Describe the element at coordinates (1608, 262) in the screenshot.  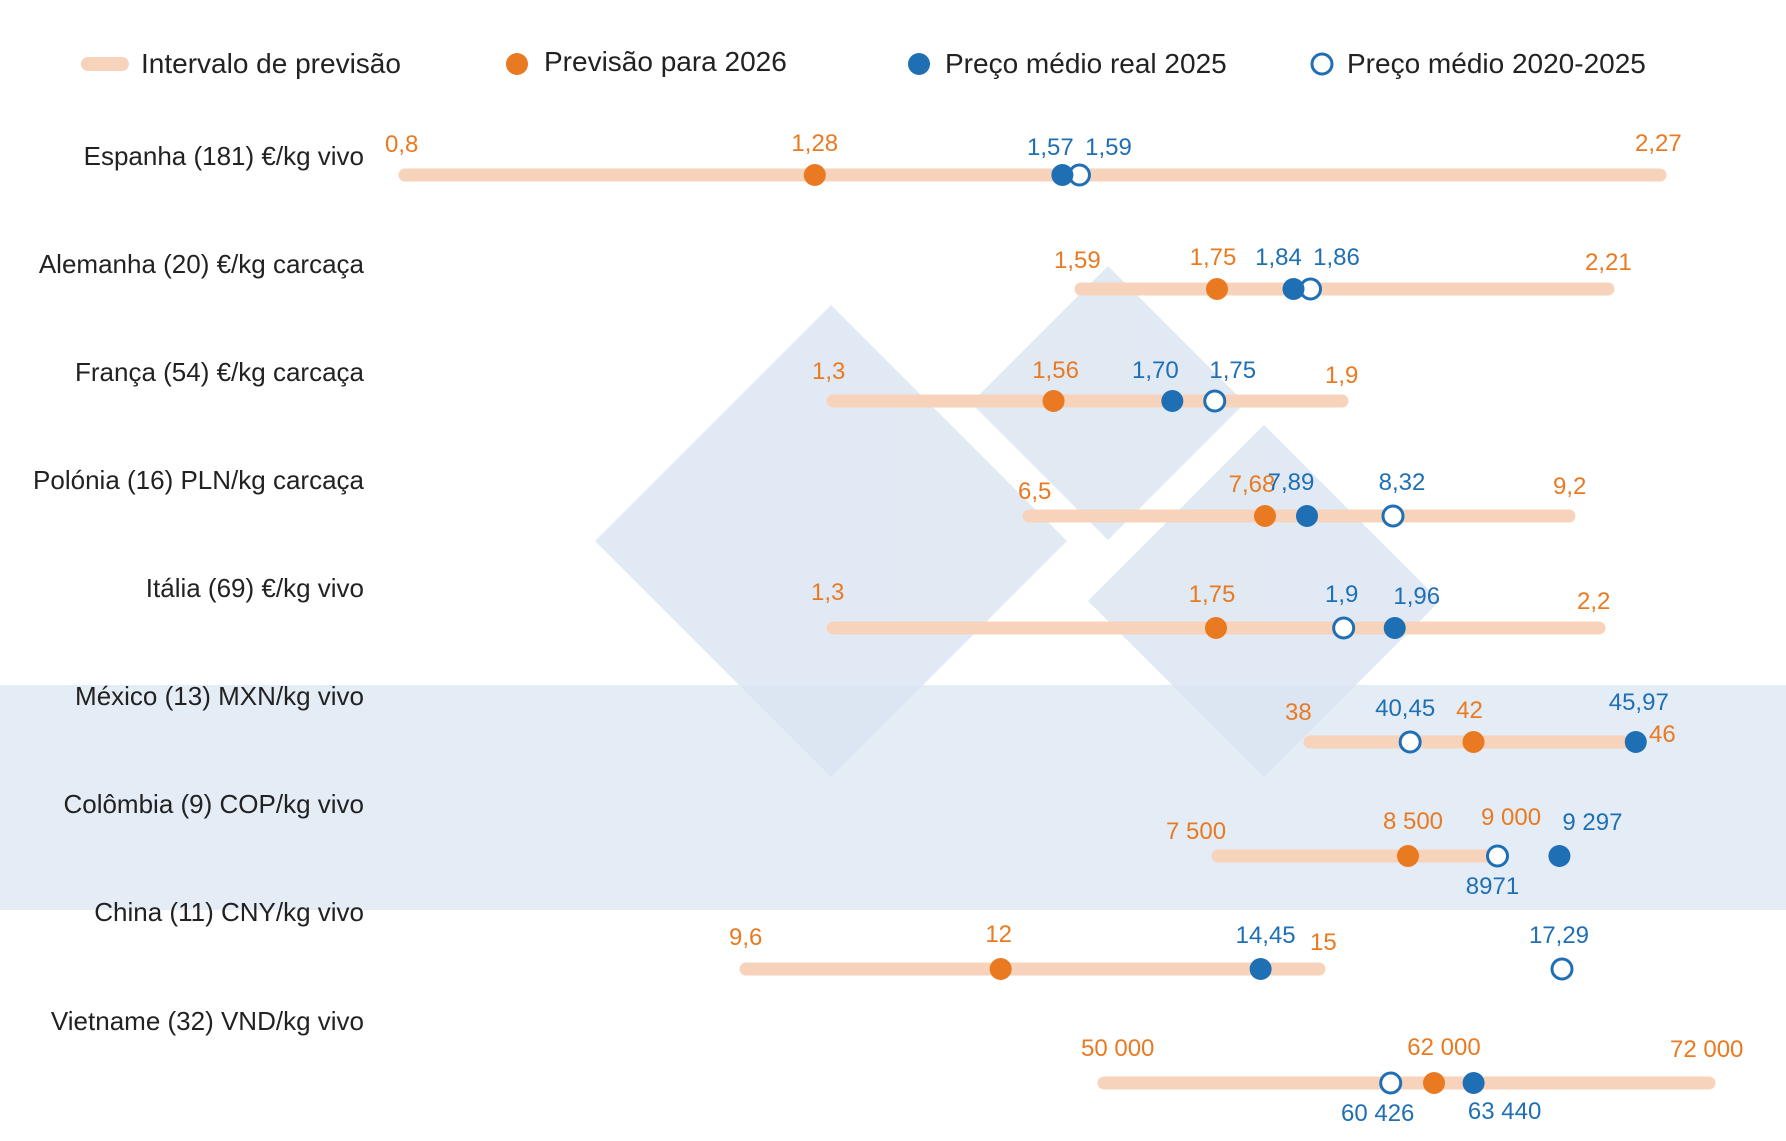
I see `max-value-label: 2,21` at that location.